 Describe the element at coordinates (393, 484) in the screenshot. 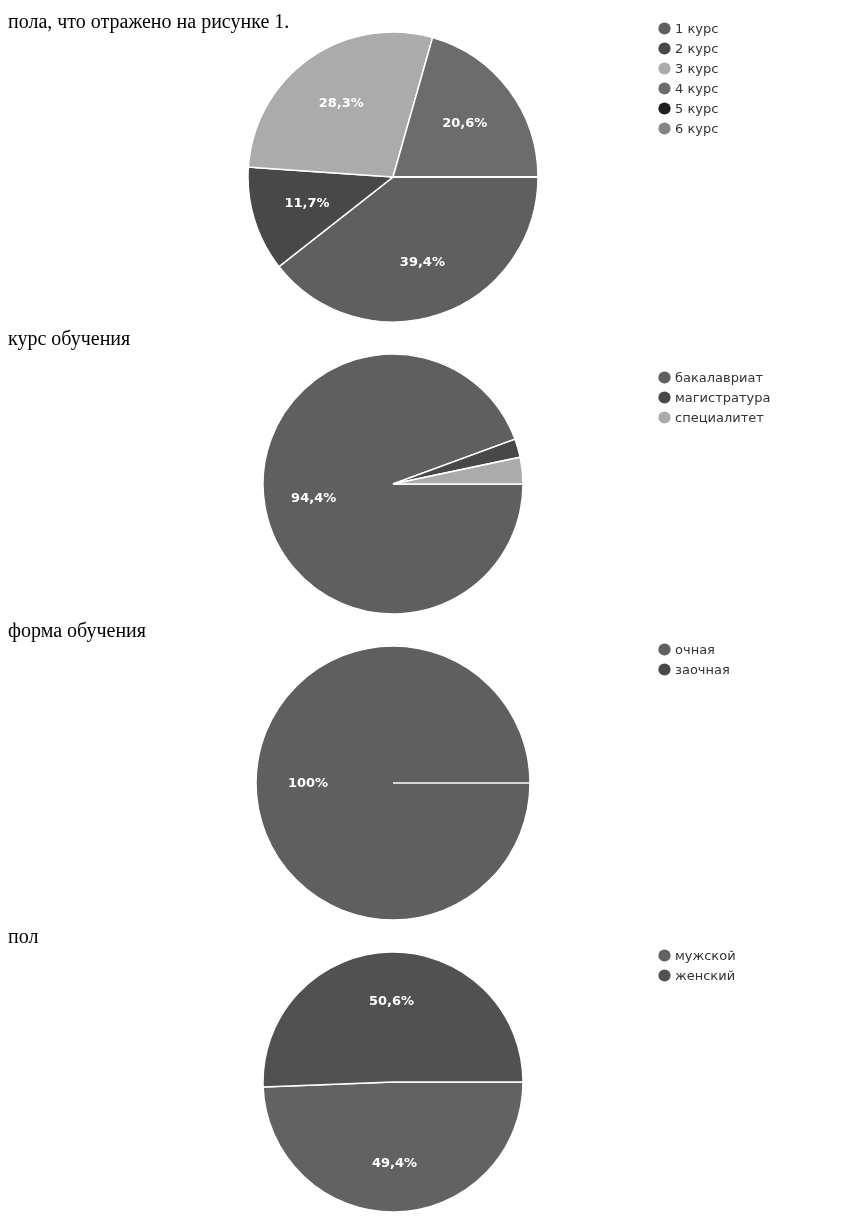

I see `pie-slice` at that location.